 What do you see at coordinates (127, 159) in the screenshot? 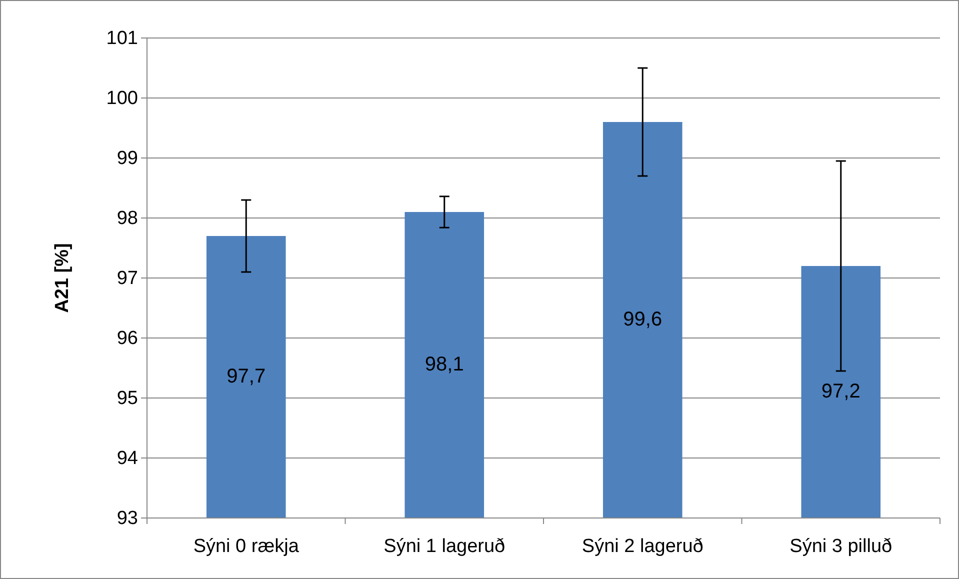
I see `y-tick-label: 99` at bounding box center [127, 159].